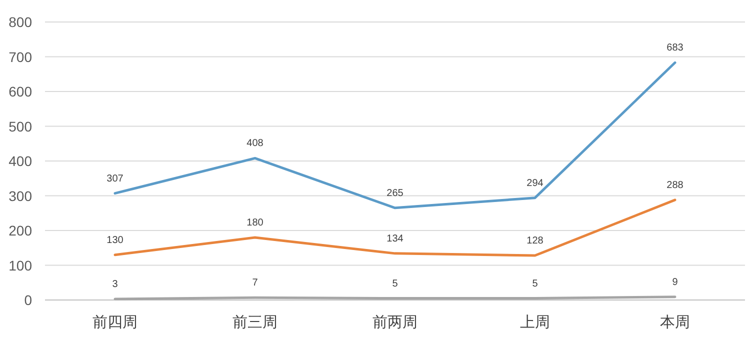 The width and height of the screenshot is (755, 345). What do you see at coordinates (20, 92) in the screenshot?
I see `y-tick-label: 600` at bounding box center [20, 92].